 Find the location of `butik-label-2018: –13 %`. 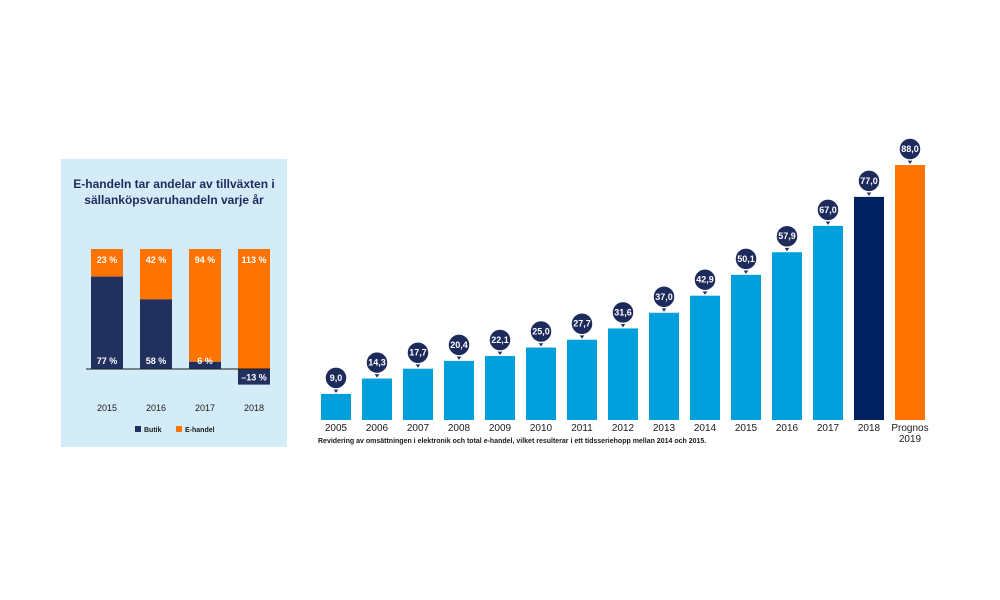

butik-label-2018: –13 % is located at coordinates (254, 378).